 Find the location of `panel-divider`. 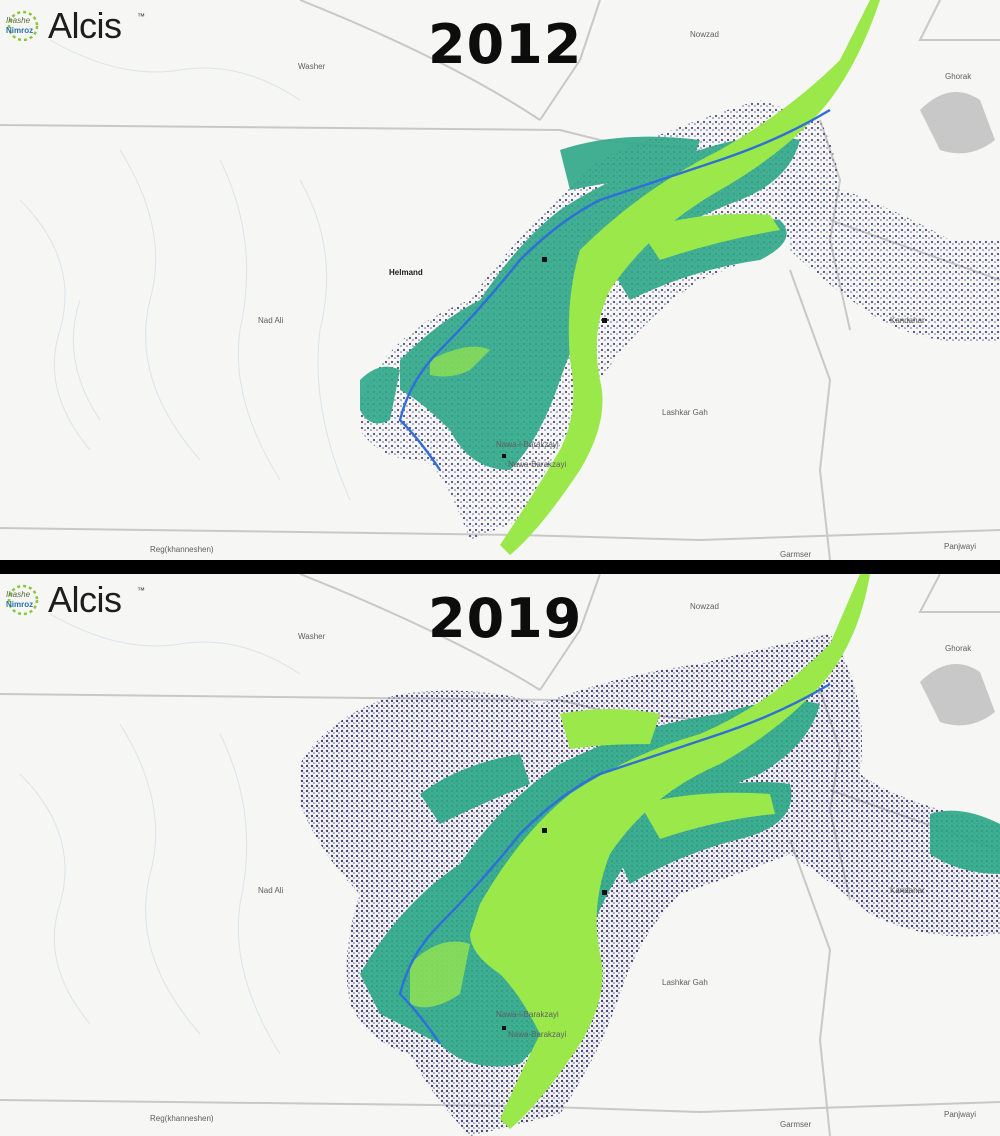

panel-divider is located at coordinates (500, 567).